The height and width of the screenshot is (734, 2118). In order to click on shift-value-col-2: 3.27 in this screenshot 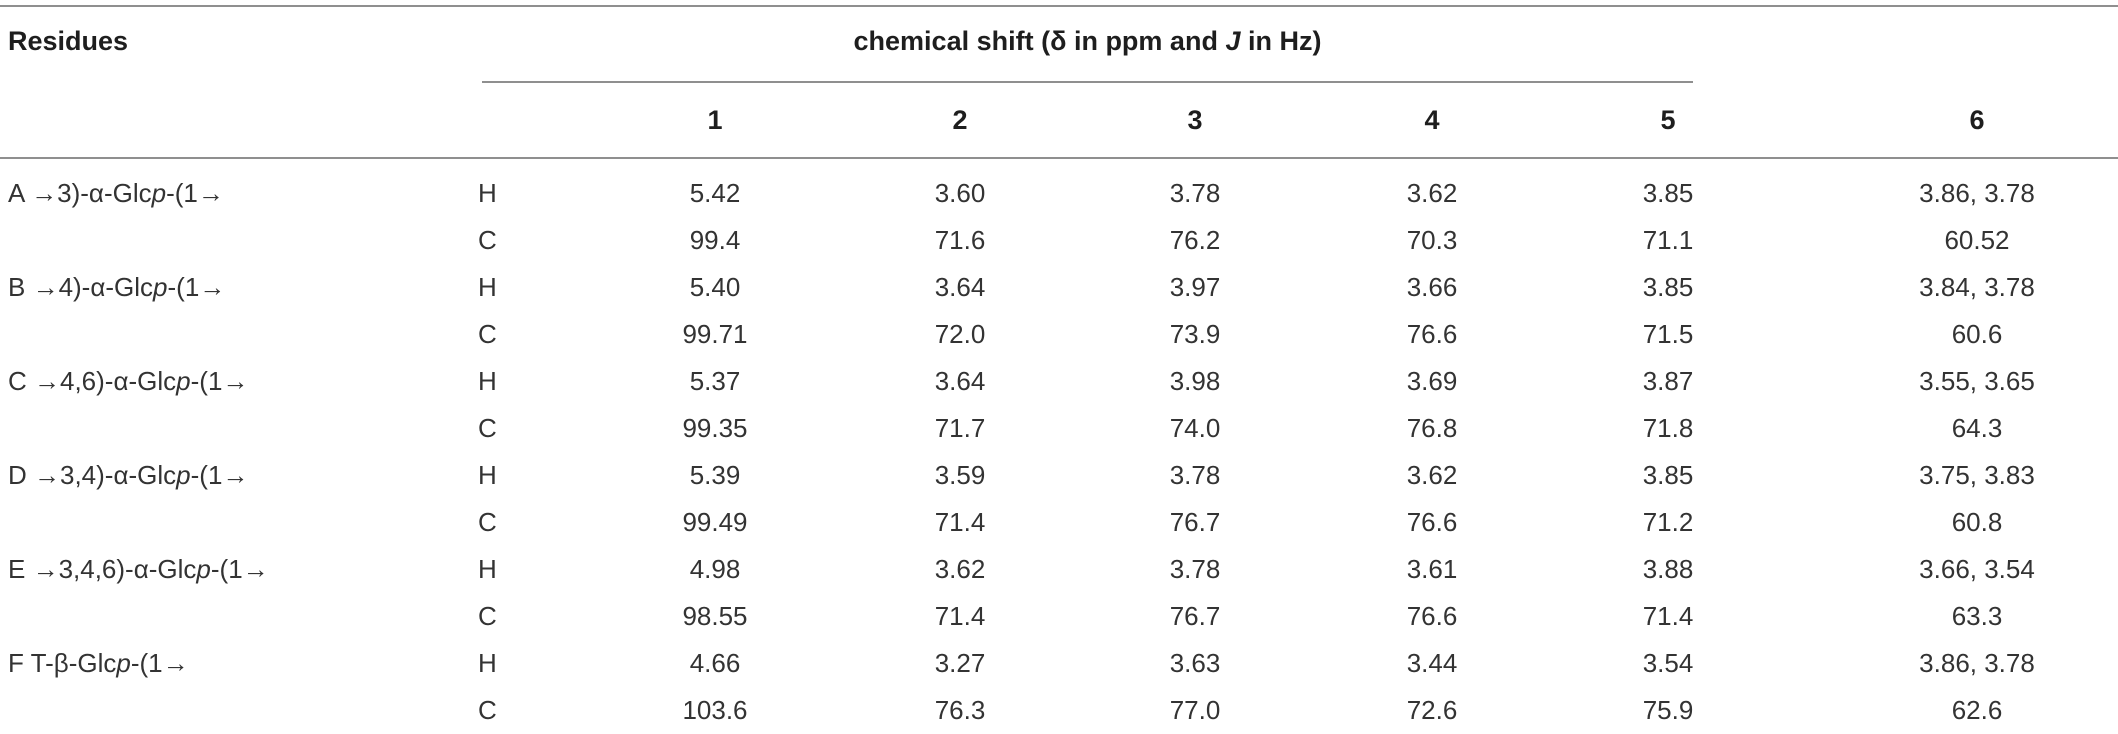, I will do `click(960, 663)`.